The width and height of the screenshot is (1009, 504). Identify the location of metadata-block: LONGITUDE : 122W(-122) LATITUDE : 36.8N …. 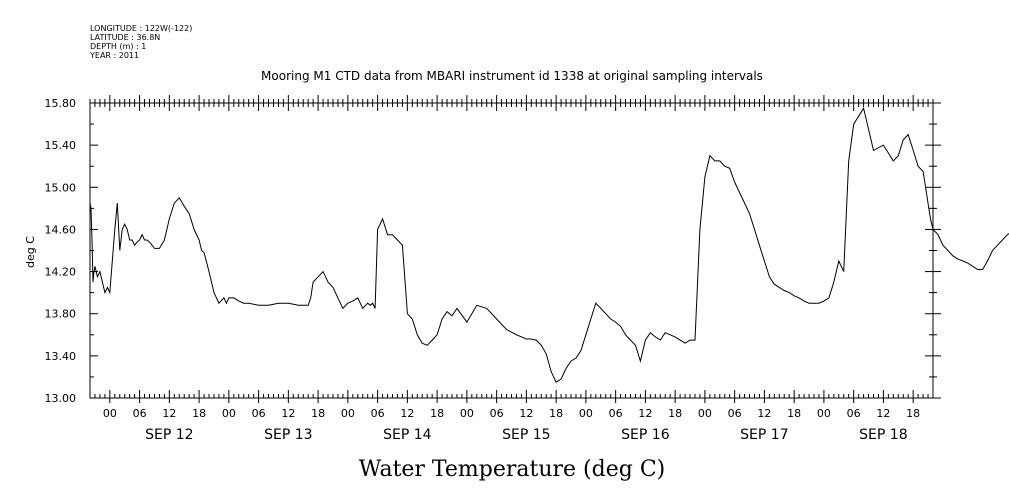
(140, 42).